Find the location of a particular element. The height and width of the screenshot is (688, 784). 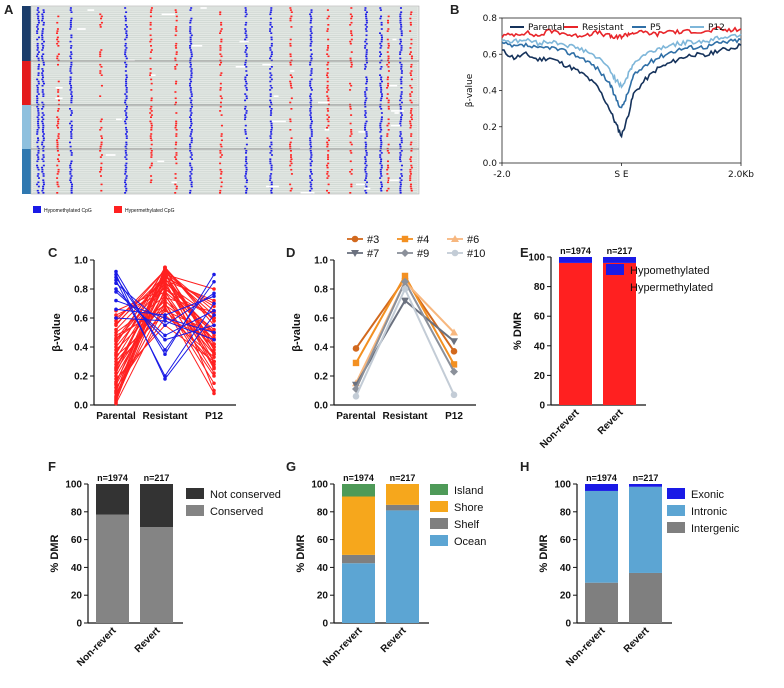

legend-label: Hypermethylated is located at coordinates (671, 288).